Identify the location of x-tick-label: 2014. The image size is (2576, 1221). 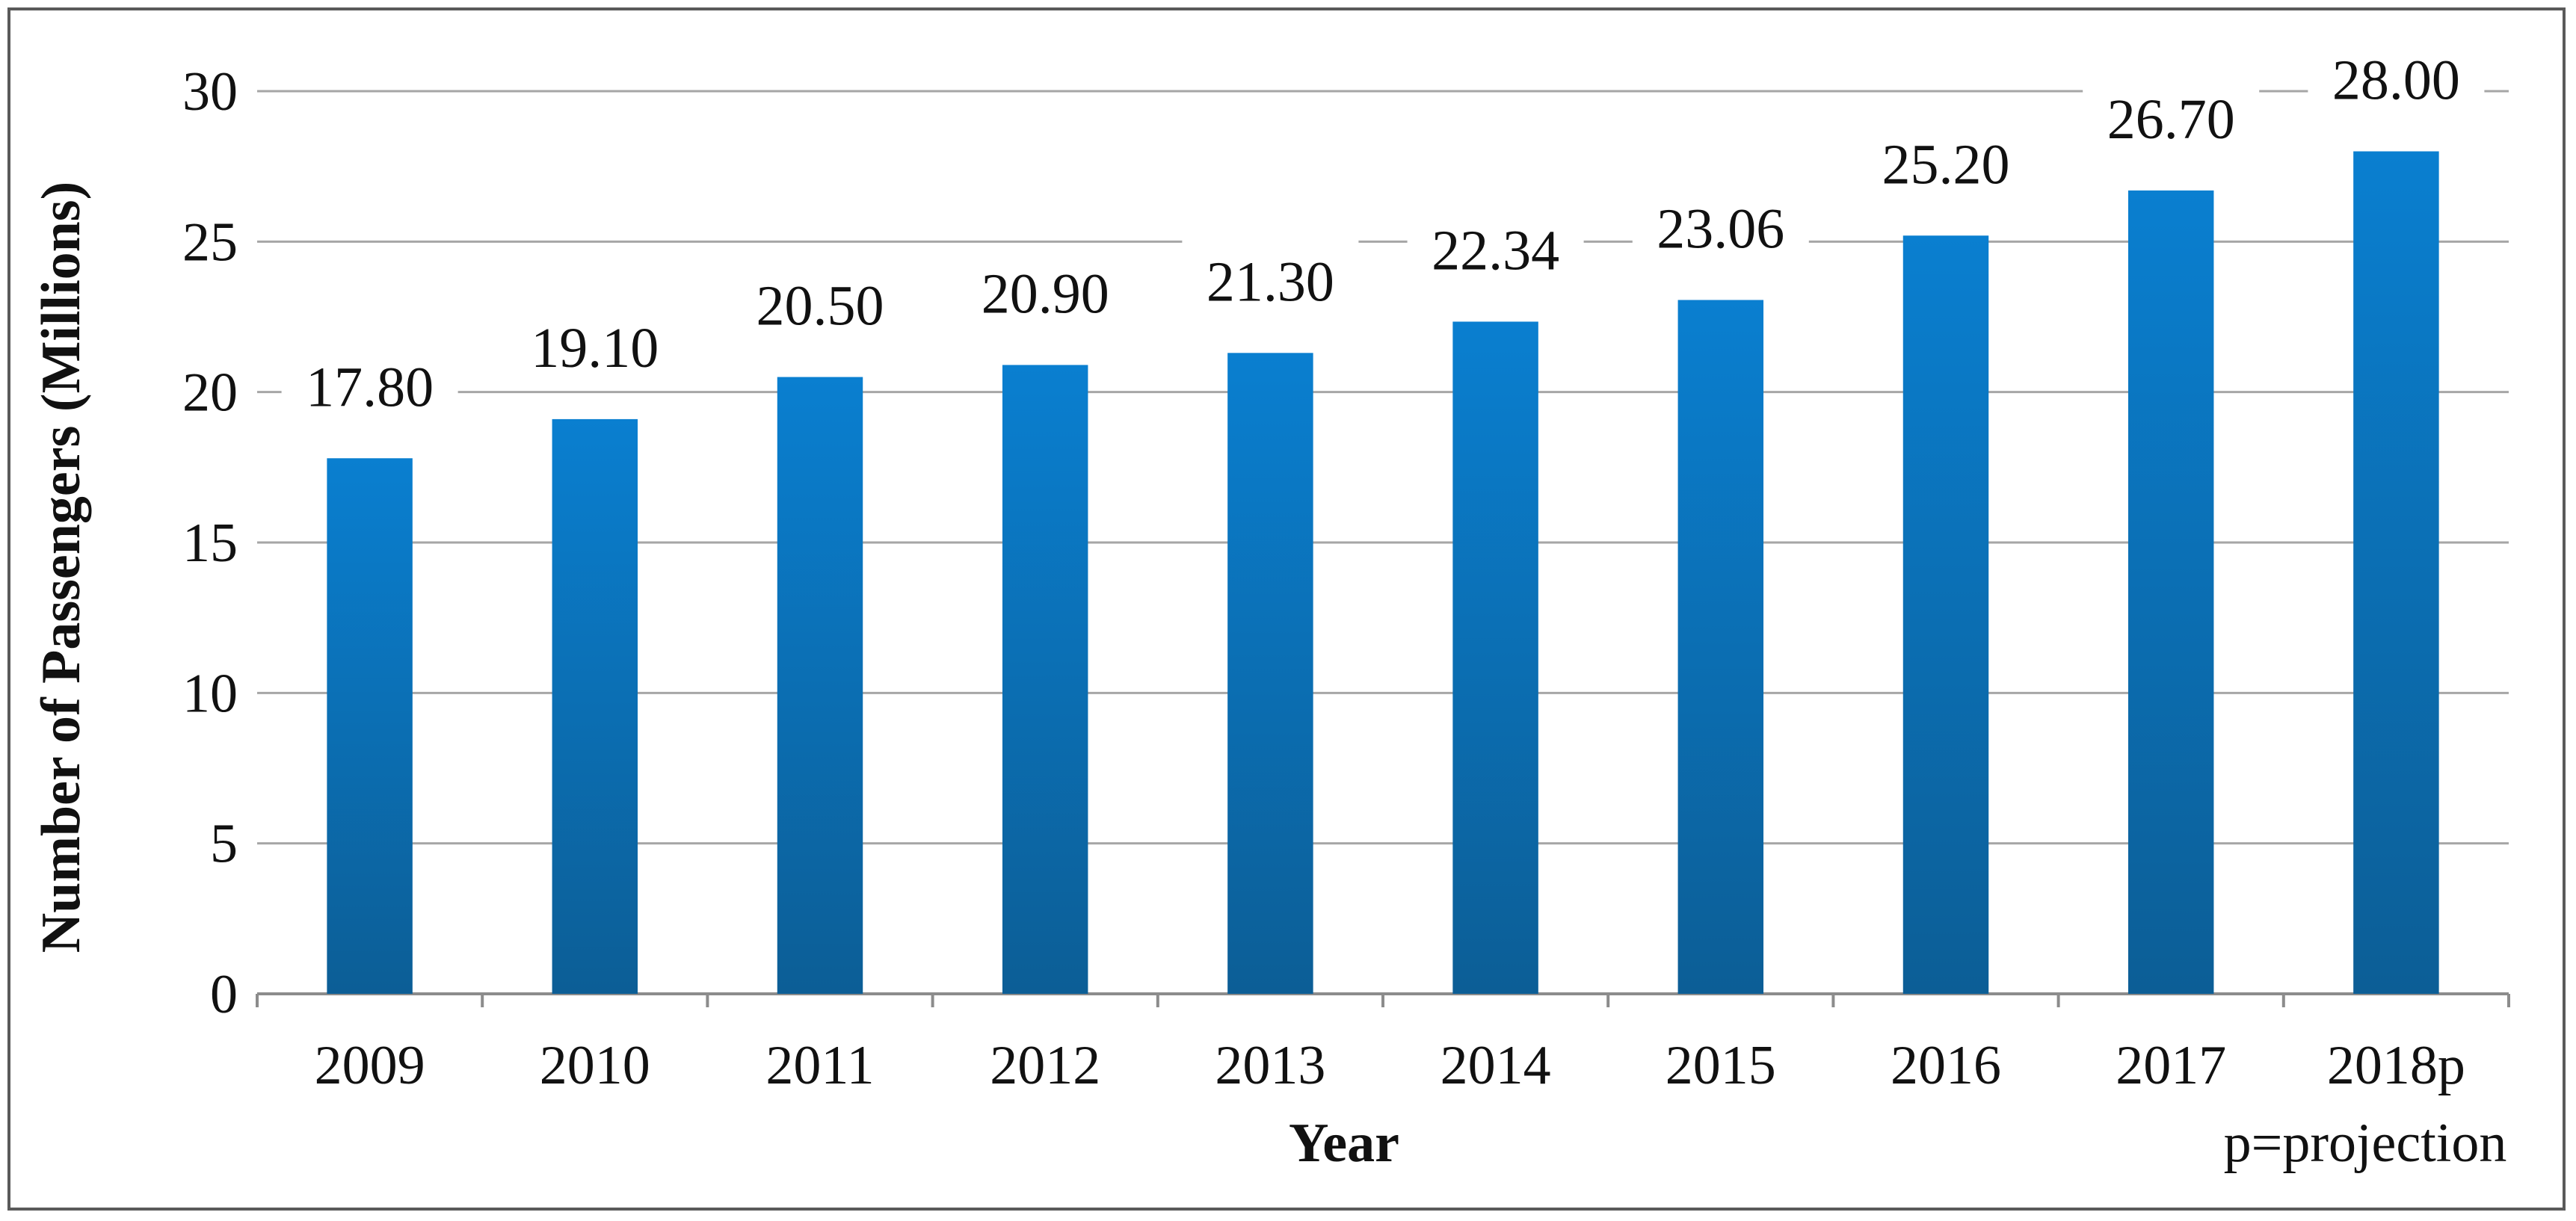
(1495, 1065).